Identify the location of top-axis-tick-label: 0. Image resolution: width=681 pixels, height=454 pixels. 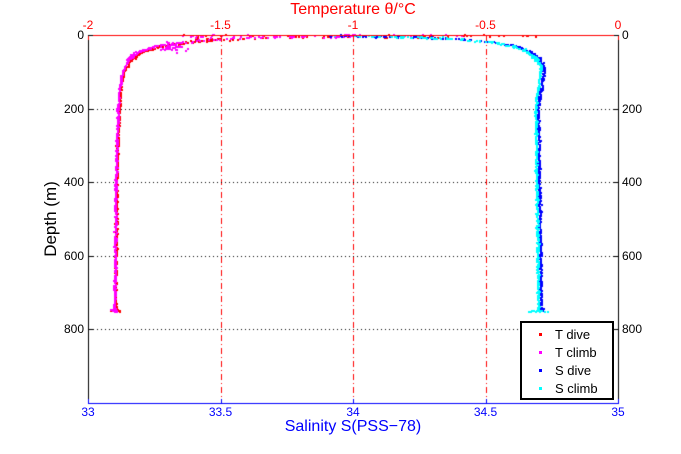
(618, 25).